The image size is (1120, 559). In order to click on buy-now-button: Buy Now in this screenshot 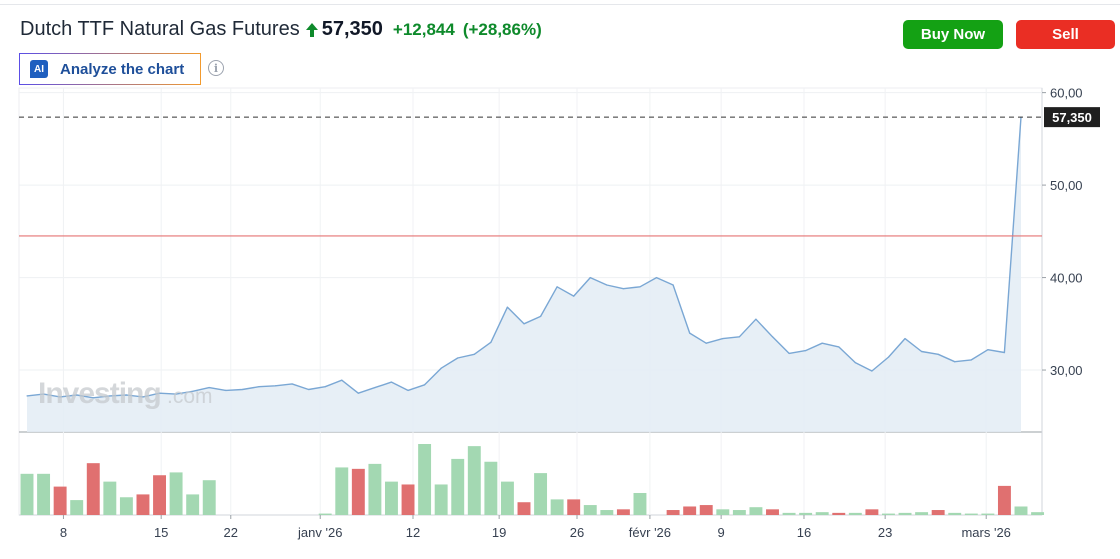, I will do `click(953, 34)`.